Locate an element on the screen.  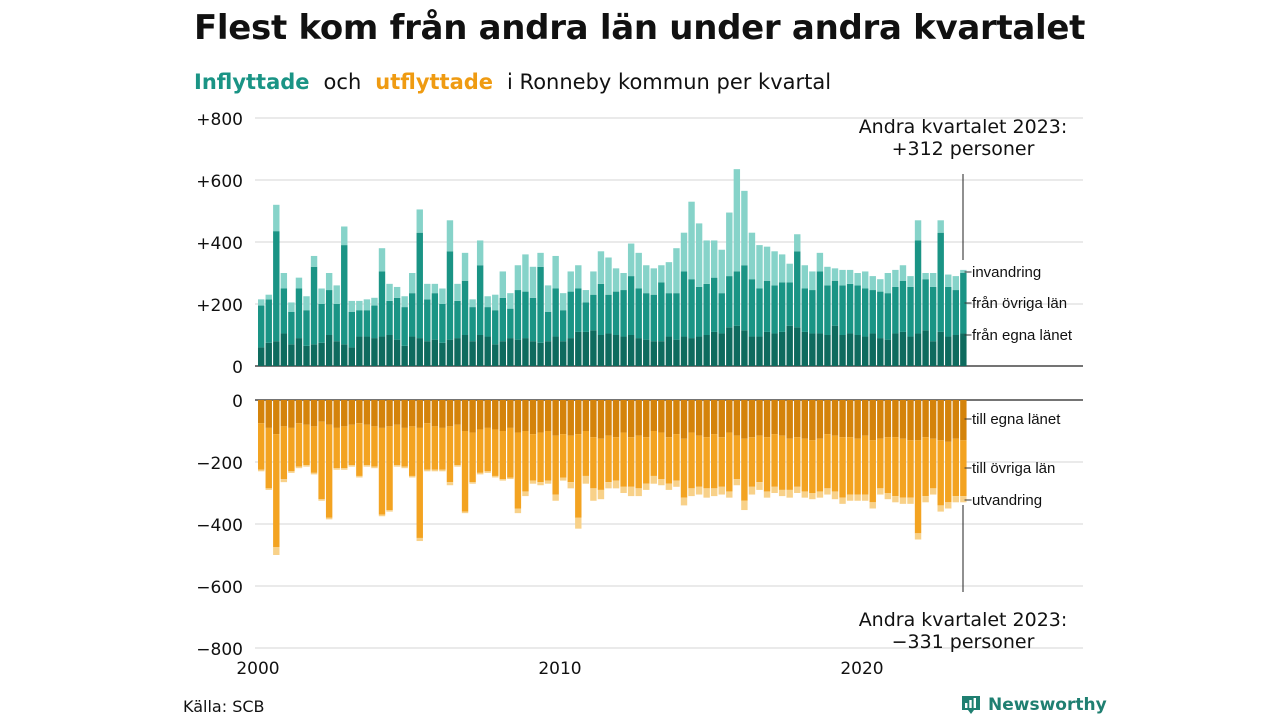
y-tick-label: +800 is located at coordinates (219, 120).